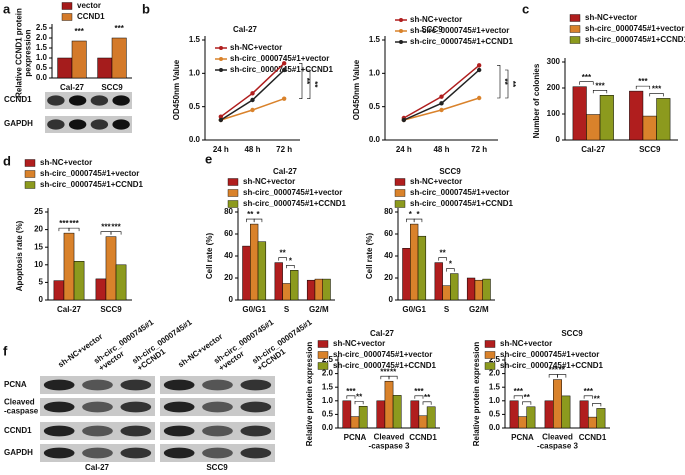 The width and height of the screenshot is (685, 475). What do you see at coordinates (91, 16) in the screenshot?
I see `legend-label: CCND1` at bounding box center [91, 16].